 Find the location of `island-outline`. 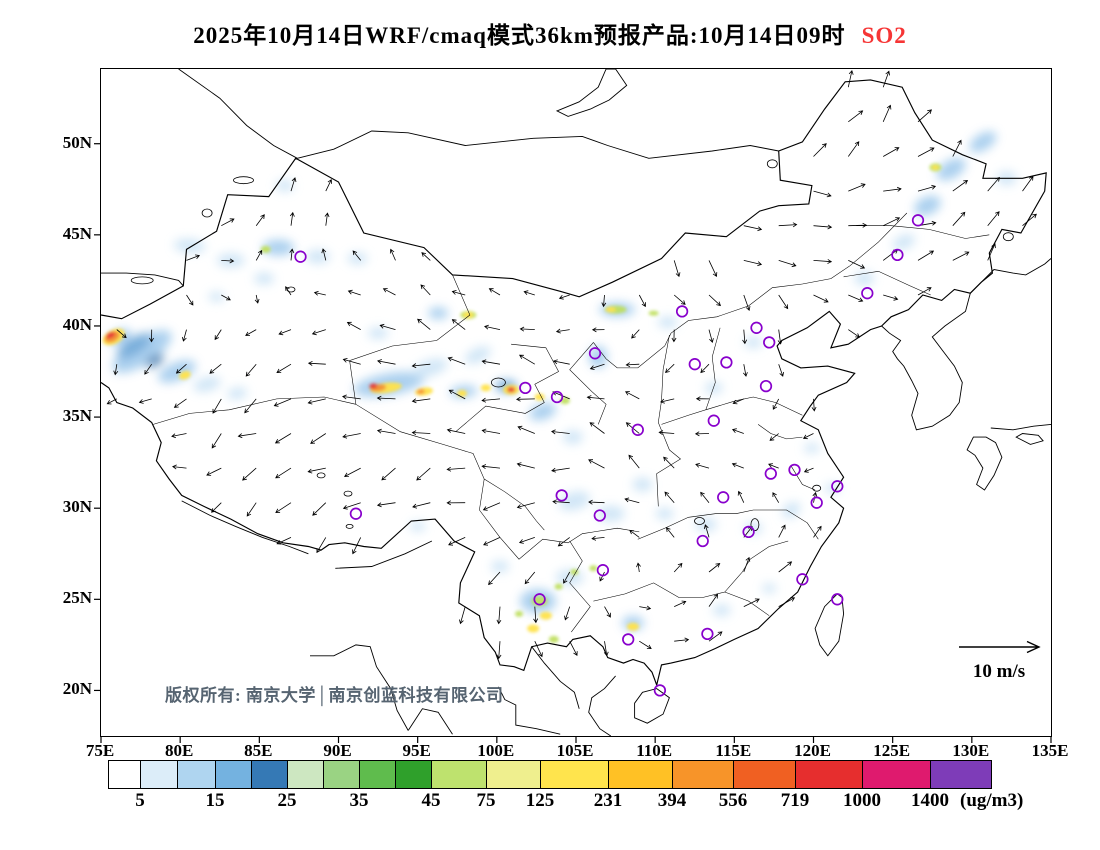

island-outline is located at coordinates (591, 93).